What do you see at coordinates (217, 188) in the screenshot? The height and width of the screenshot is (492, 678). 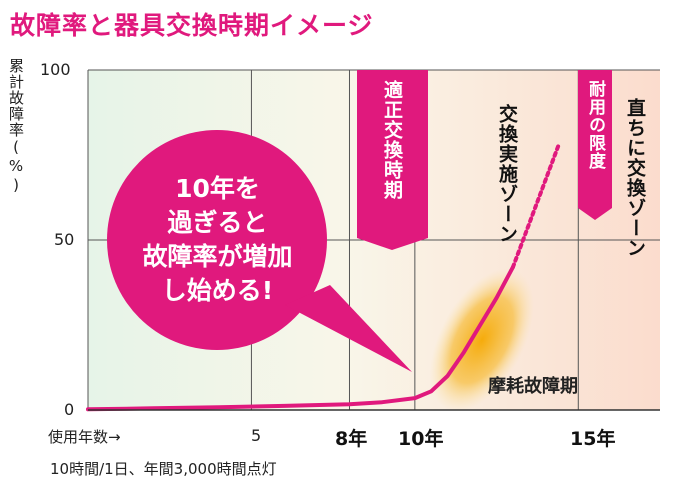 I see `callout-line: 10年を` at bounding box center [217, 188].